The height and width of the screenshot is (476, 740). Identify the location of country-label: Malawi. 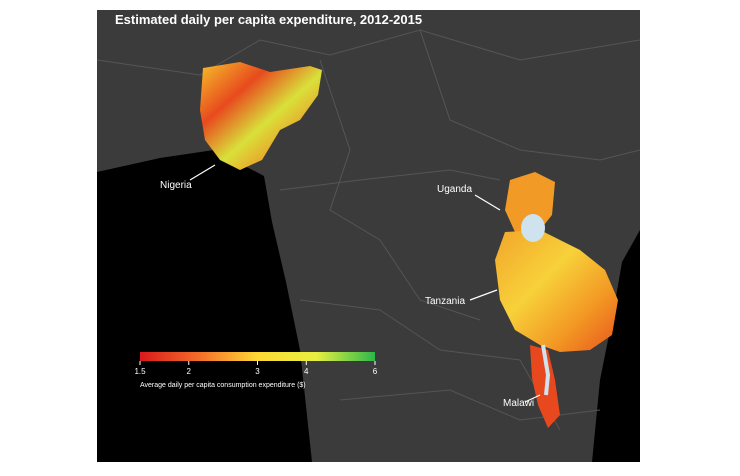
(518, 403).